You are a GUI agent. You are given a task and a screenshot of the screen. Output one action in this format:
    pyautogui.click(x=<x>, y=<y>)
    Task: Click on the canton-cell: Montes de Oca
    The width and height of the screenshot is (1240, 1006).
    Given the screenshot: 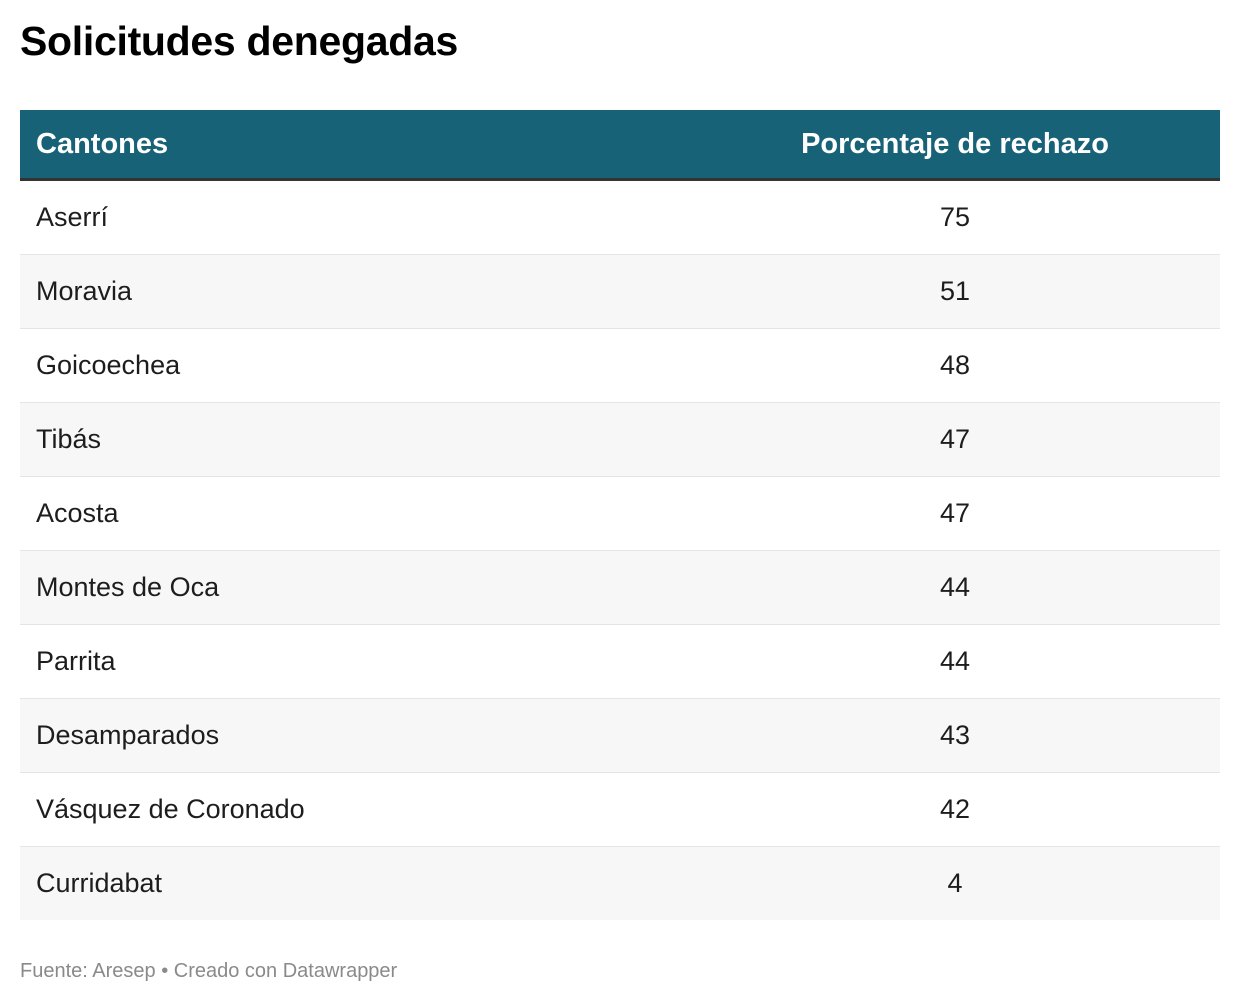 What is the action you would take?
    pyautogui.click(x=128, y=587)
    